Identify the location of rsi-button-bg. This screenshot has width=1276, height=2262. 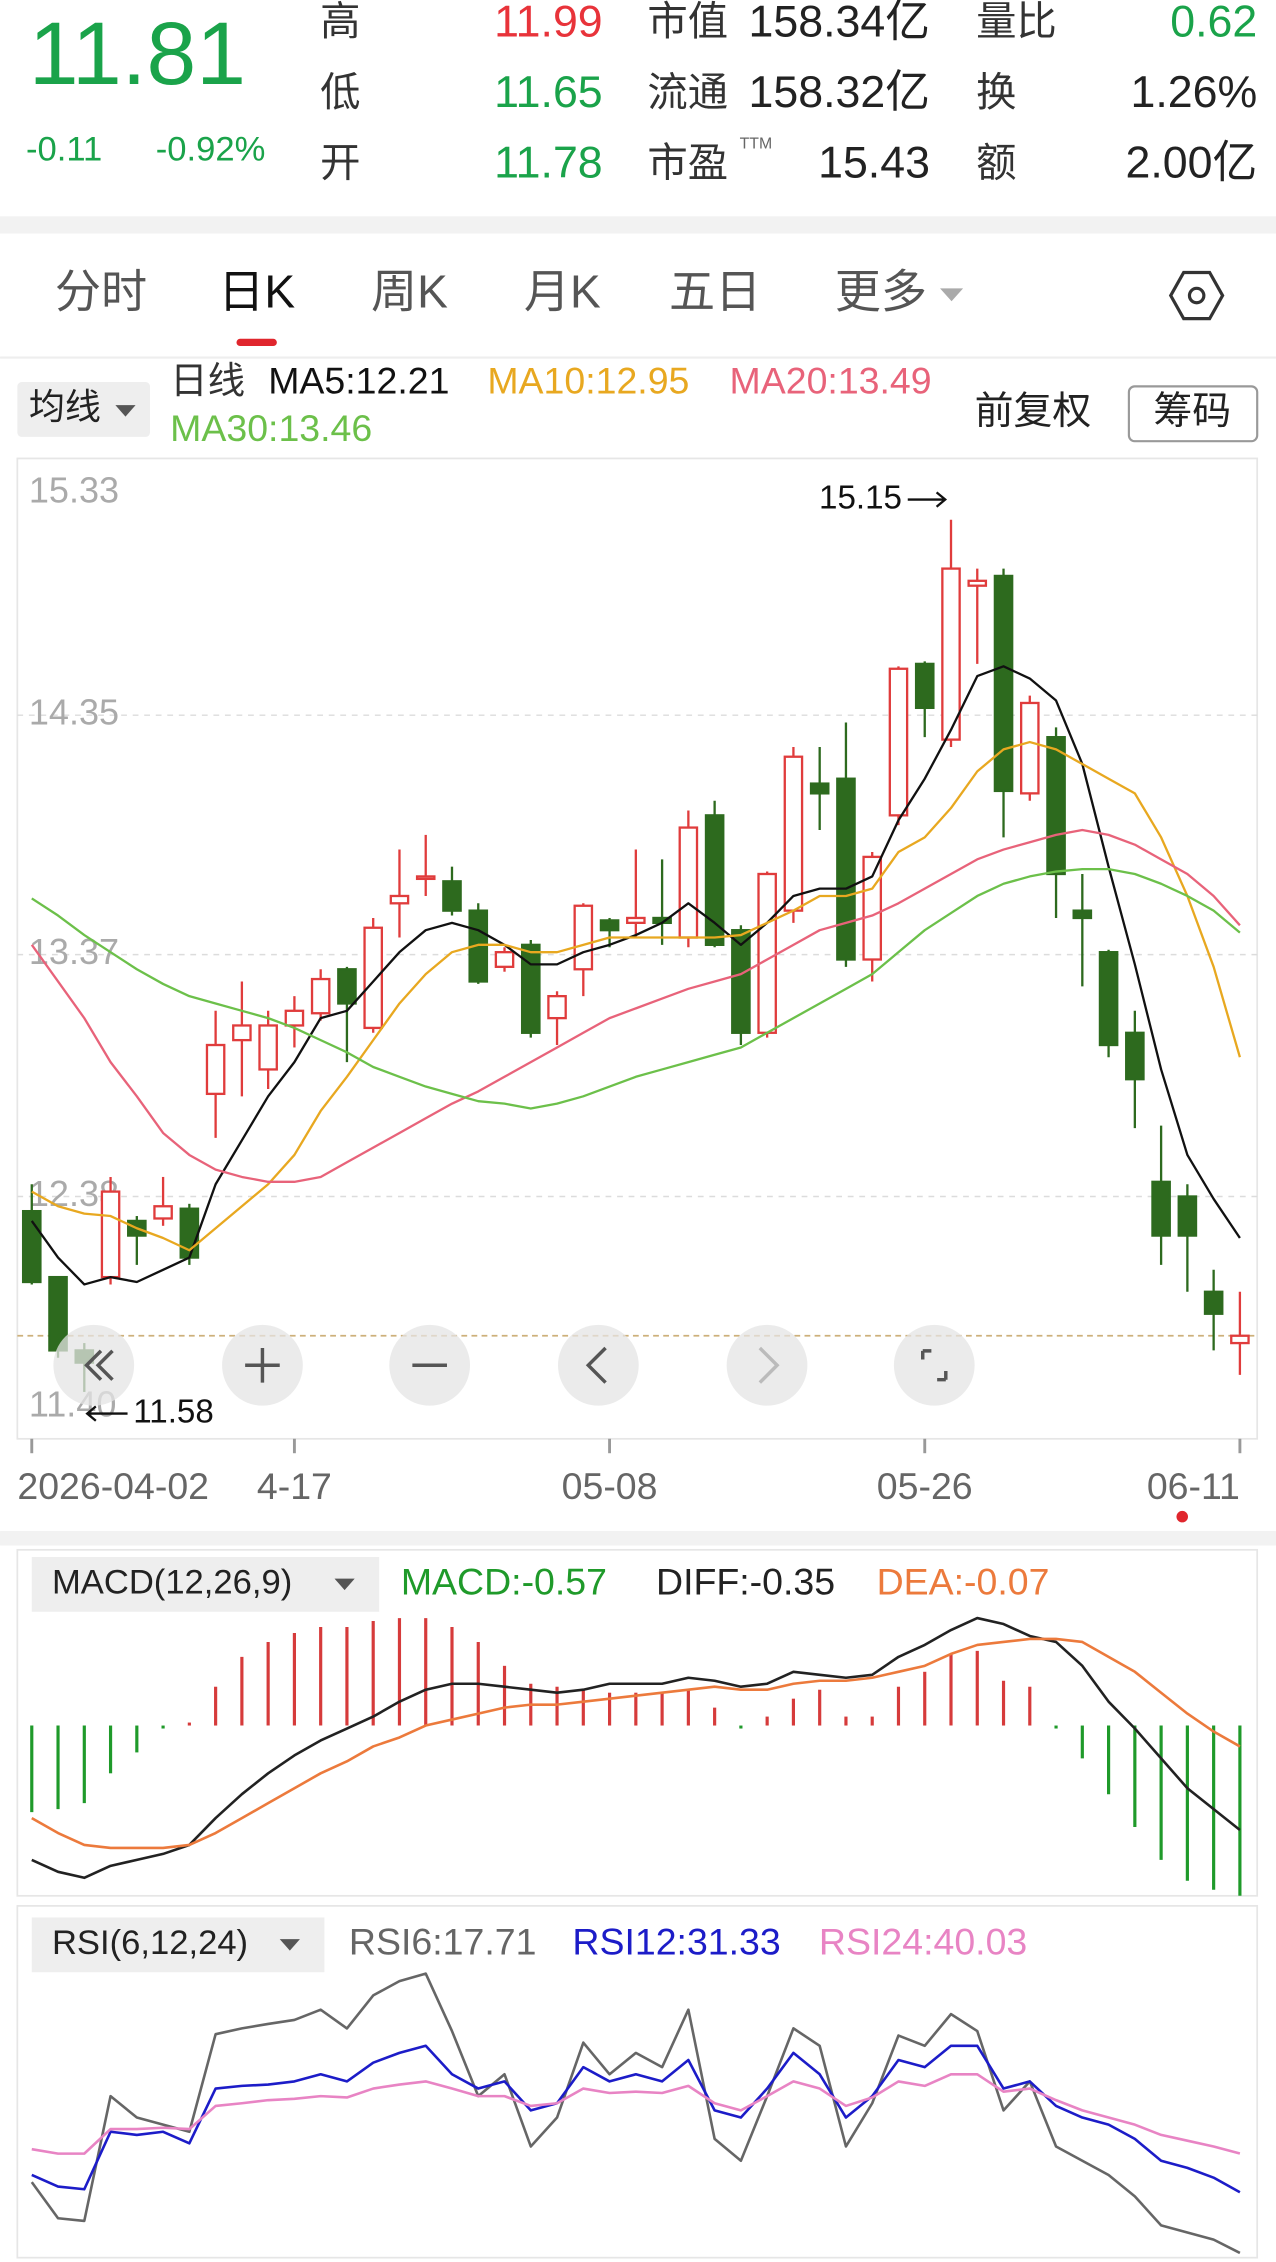
(178, 1945).